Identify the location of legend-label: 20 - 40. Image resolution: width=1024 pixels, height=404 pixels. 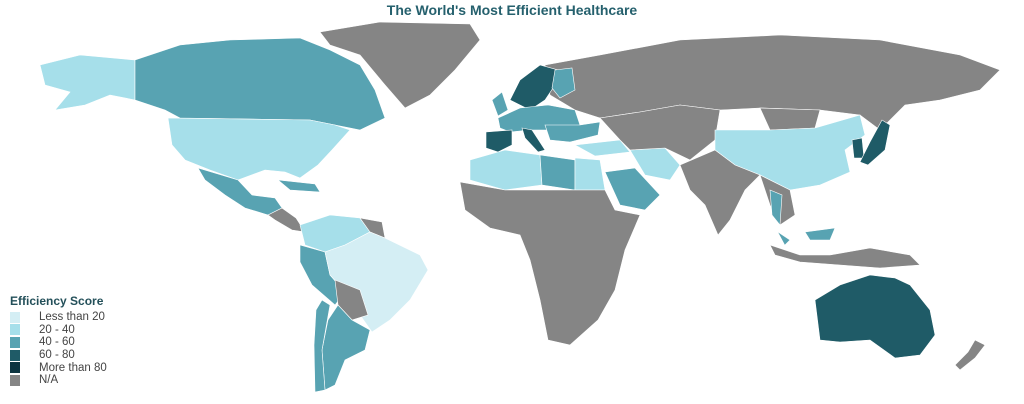
(57, 329).